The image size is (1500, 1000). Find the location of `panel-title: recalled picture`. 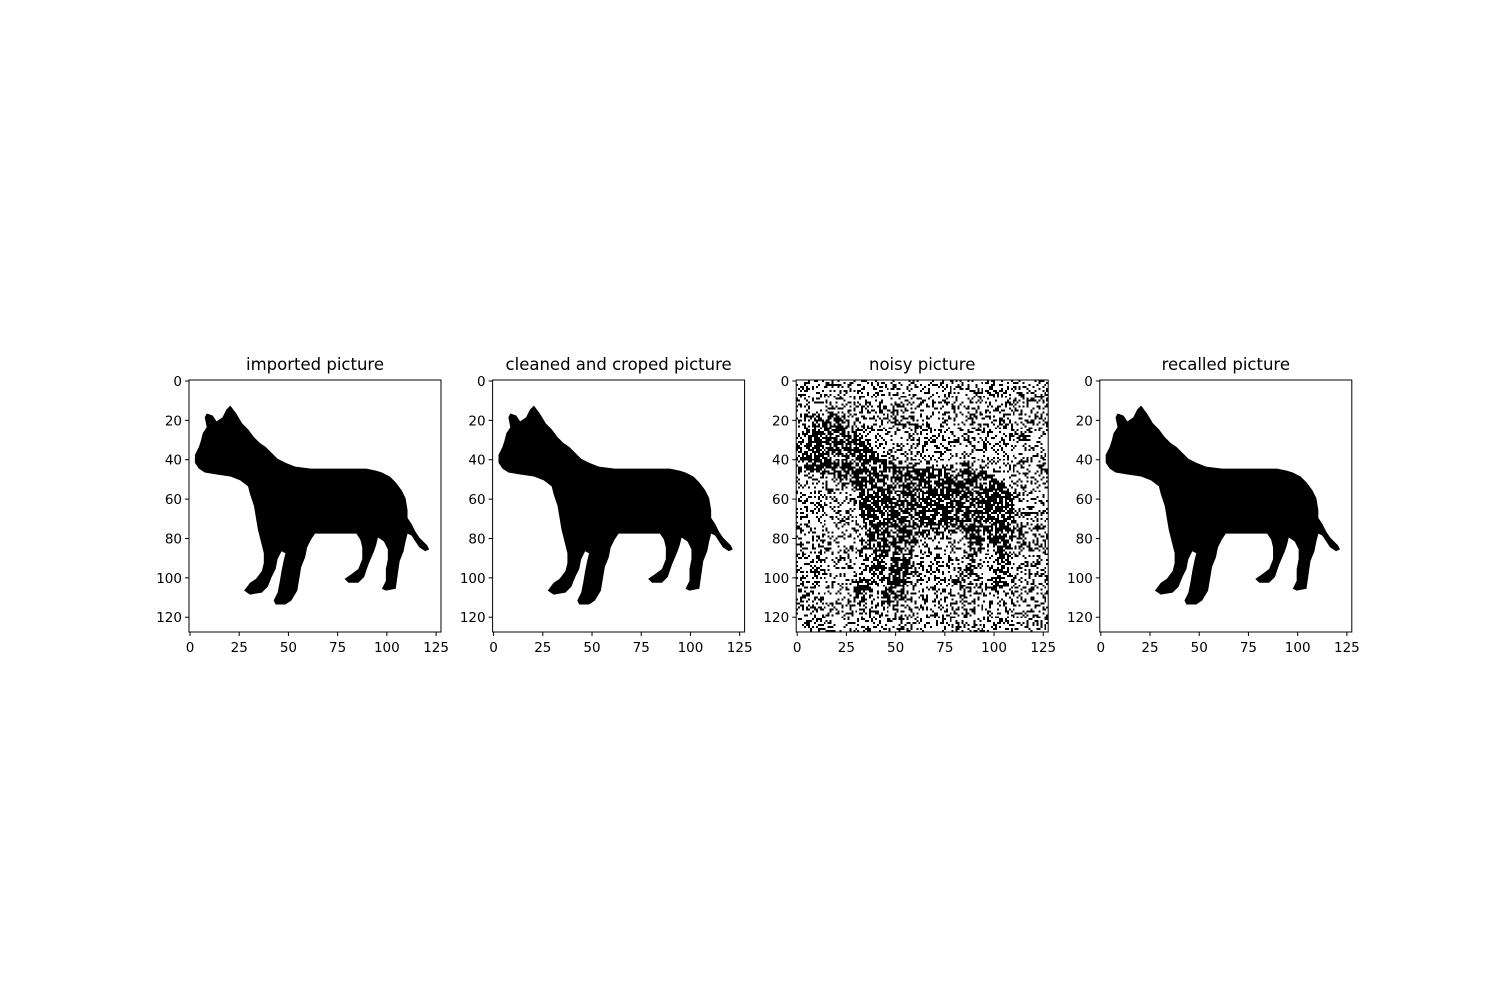

panel-title: recalled picture is located at coordinates (1226, 364).